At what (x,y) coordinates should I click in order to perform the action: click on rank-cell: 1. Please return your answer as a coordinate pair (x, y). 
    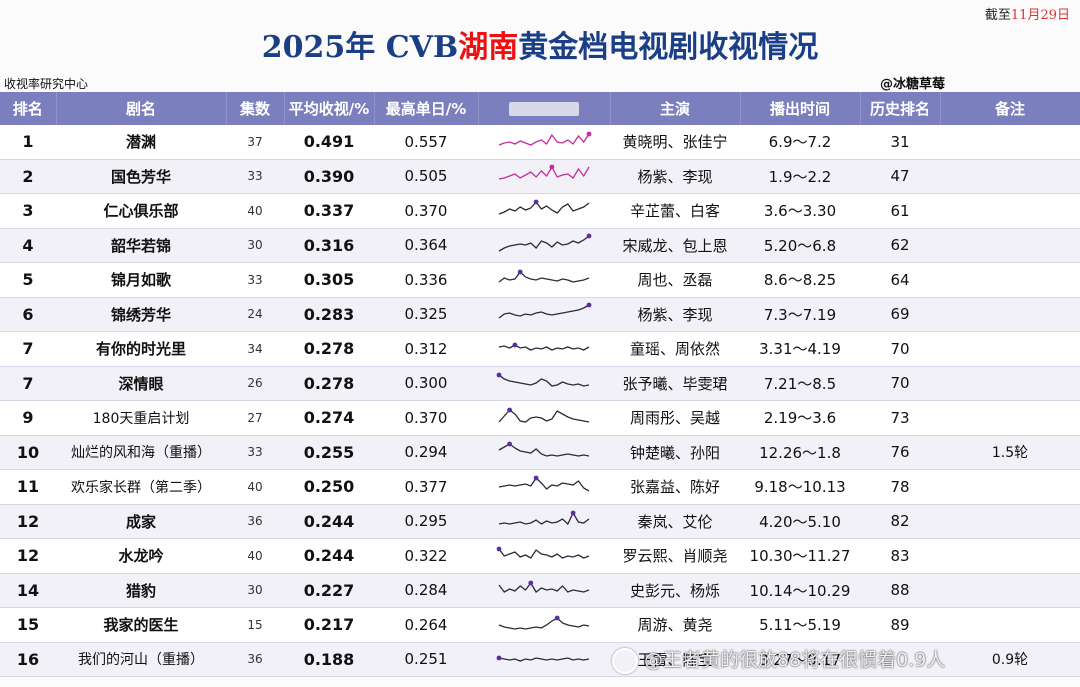
    Looking at the image, I should click on (28, 142).